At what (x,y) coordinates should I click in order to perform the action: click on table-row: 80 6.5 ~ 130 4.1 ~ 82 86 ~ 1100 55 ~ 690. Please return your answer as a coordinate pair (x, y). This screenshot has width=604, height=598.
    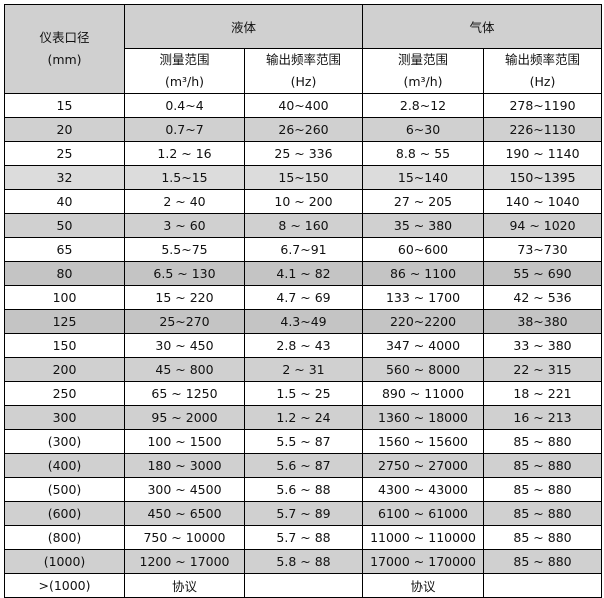
    Looking at the image, I should click on (303, 273).